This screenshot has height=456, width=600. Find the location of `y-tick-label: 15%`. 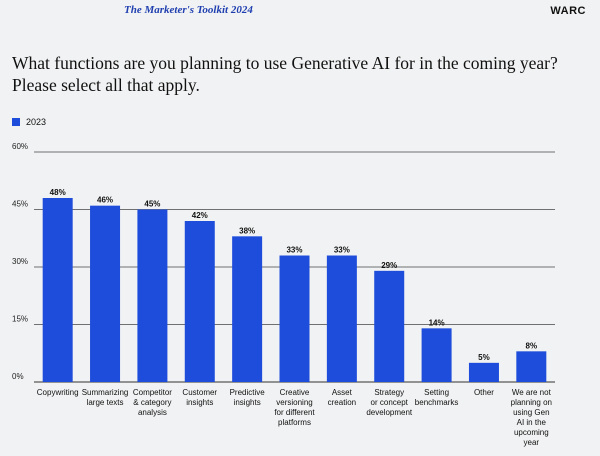

y-tick-label: 15% is located at coordinates (20, 319).